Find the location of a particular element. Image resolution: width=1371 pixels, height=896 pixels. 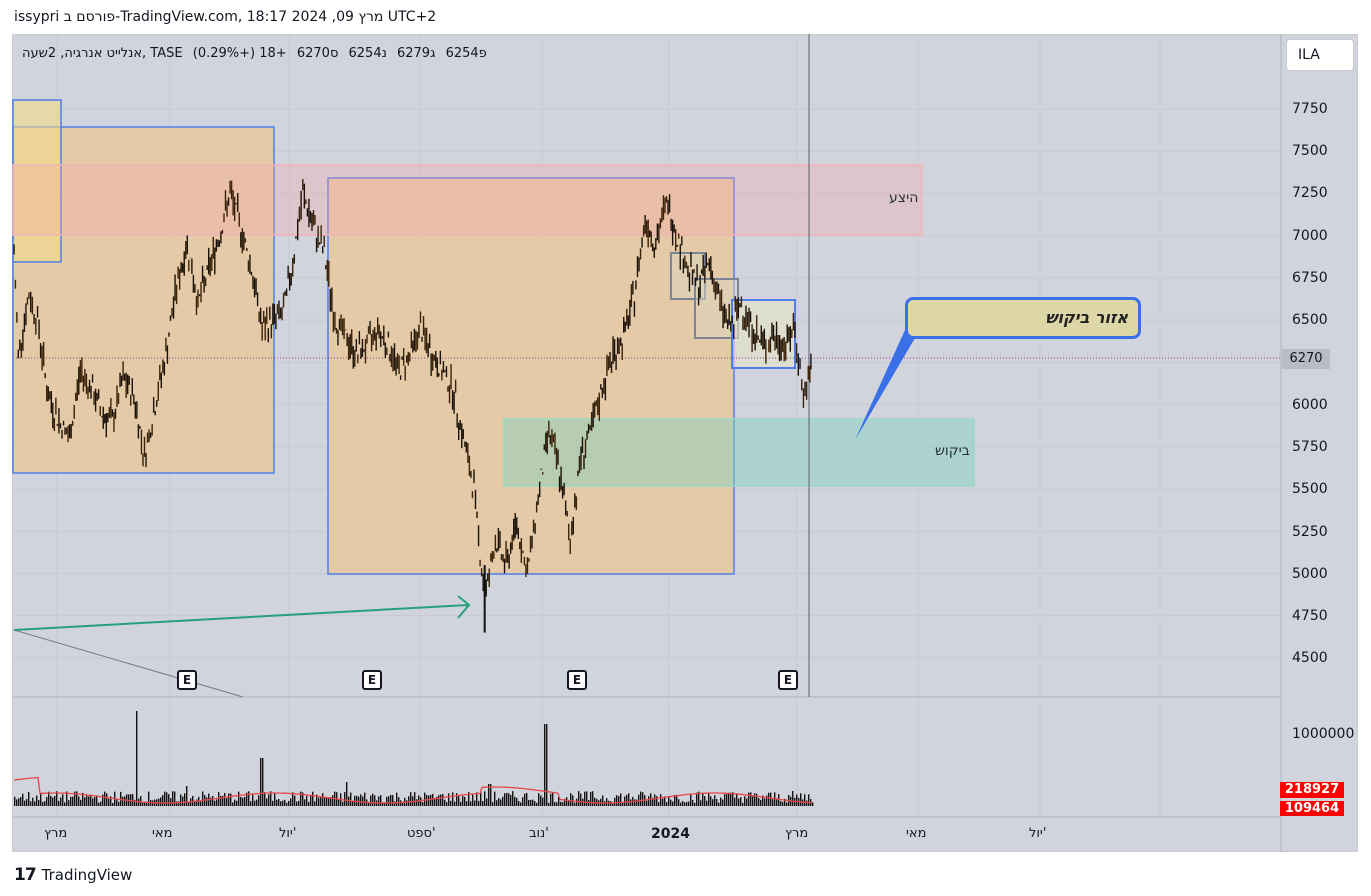

price-tick: 7750 is located at coordinates (1310, 109).